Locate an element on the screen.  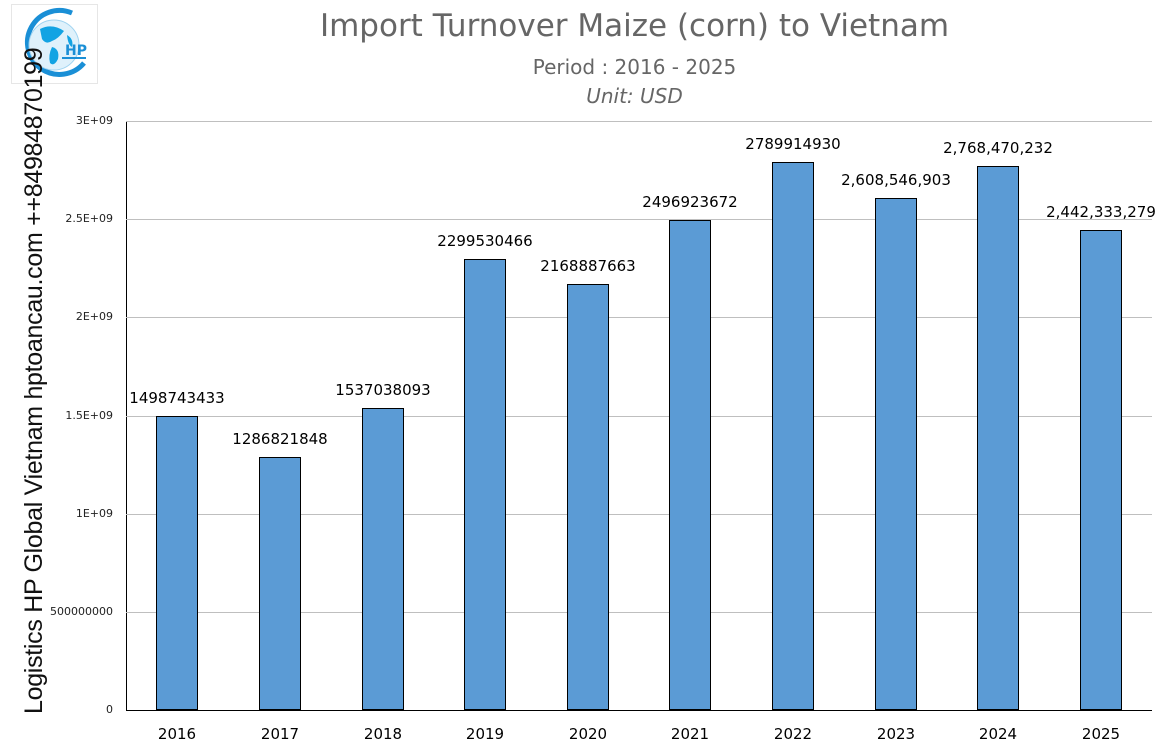
chart-subtitle: Period : 2016 - 2025 is located at coordinates (634, 67).